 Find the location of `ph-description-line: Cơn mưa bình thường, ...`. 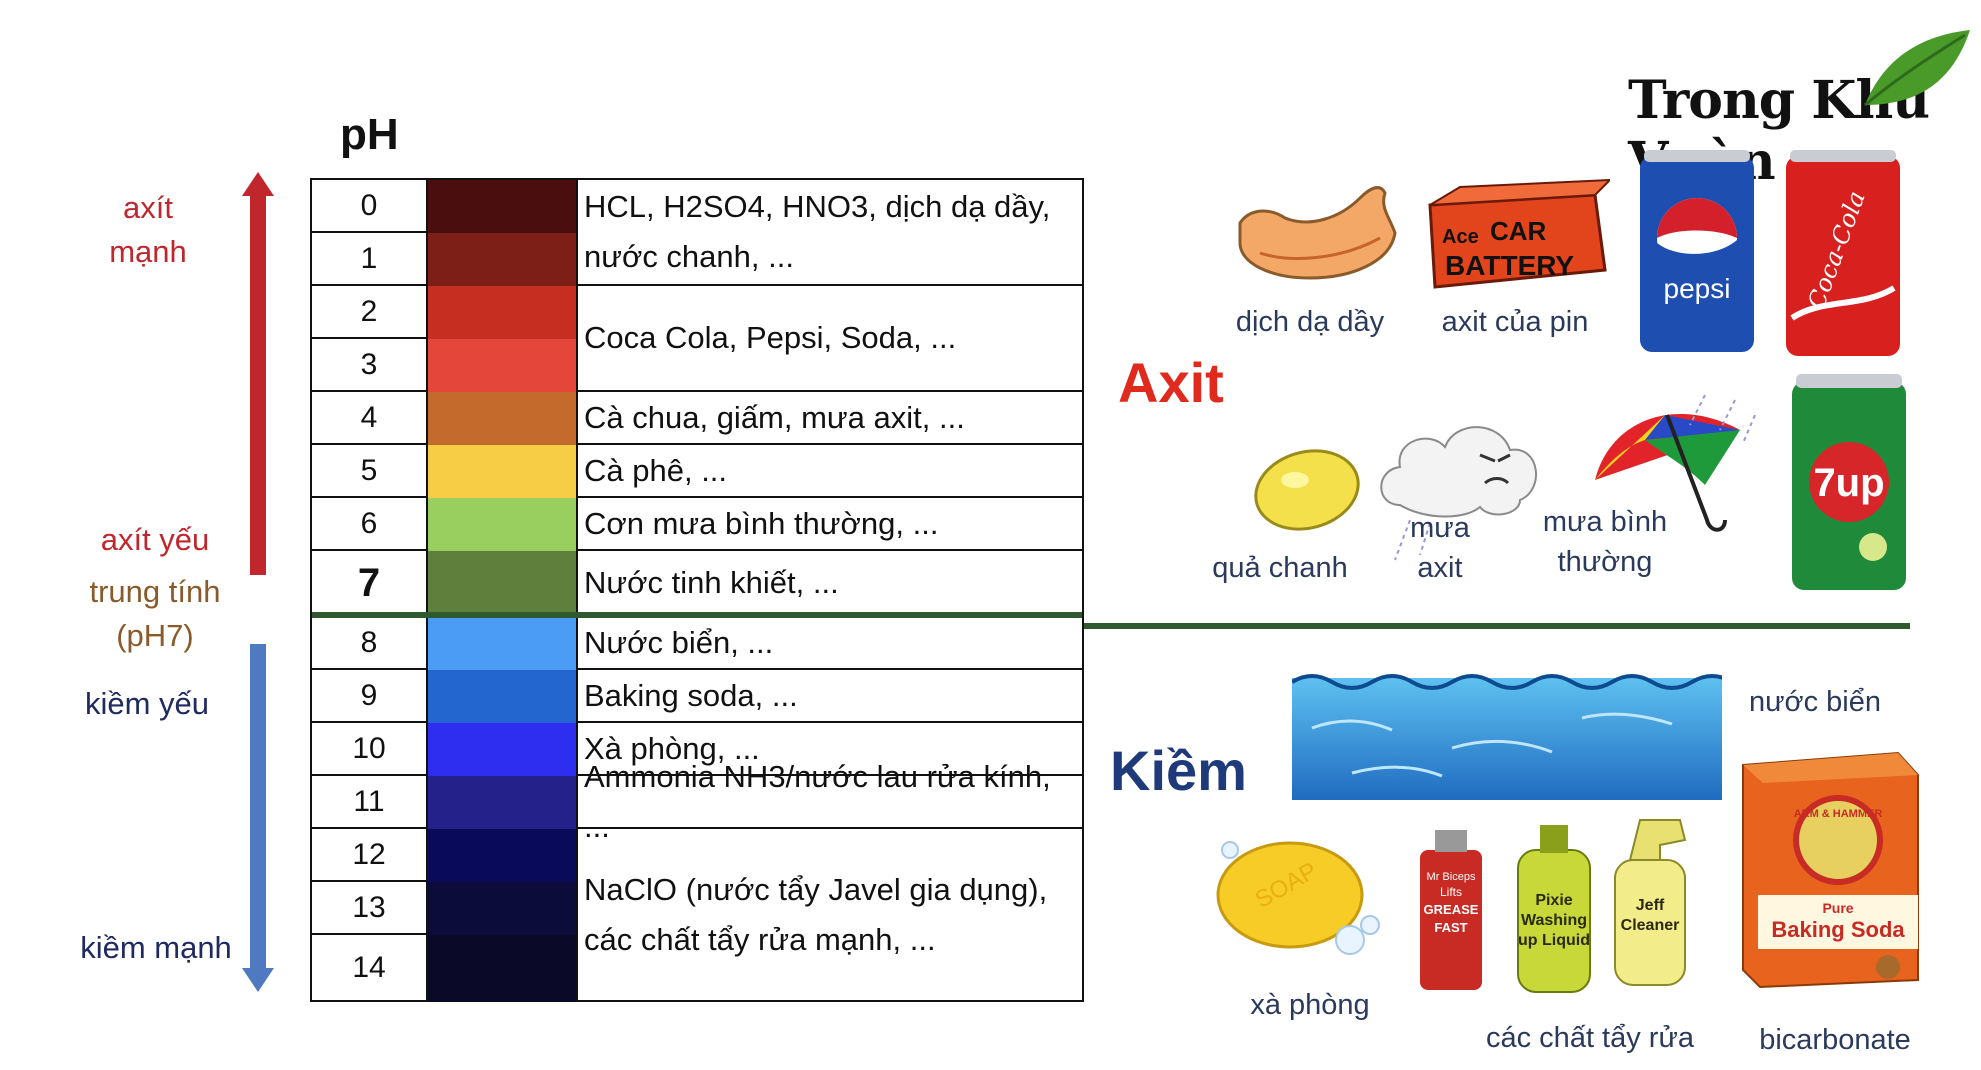

ph-description-line: Cơn mưa bình thường, ... is located at coordinates (761, 523).